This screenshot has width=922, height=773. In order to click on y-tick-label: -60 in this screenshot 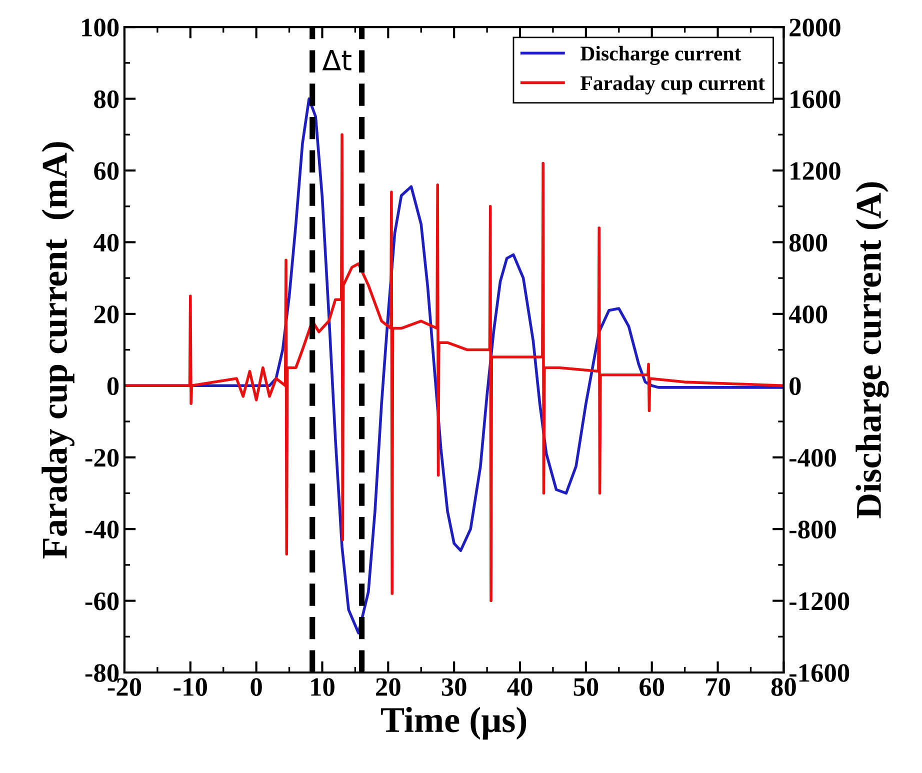, I will do `click(102, 601)`.